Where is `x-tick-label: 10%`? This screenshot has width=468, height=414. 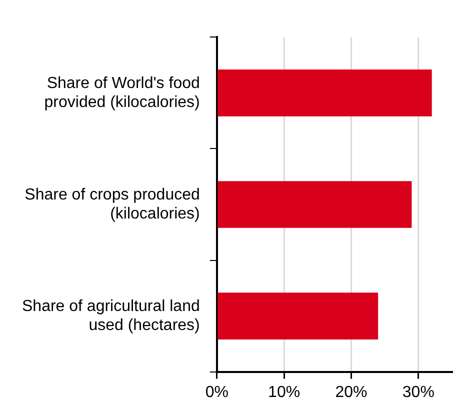 x-tick-label: 10% is located at coordinates (284, 392).